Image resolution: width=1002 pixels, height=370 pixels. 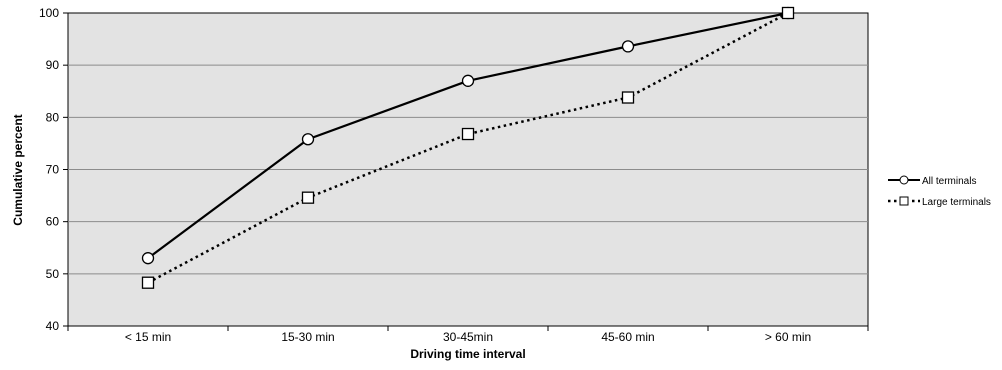 I want to click on y-tick-label: 60, so click(x=53, y=222).